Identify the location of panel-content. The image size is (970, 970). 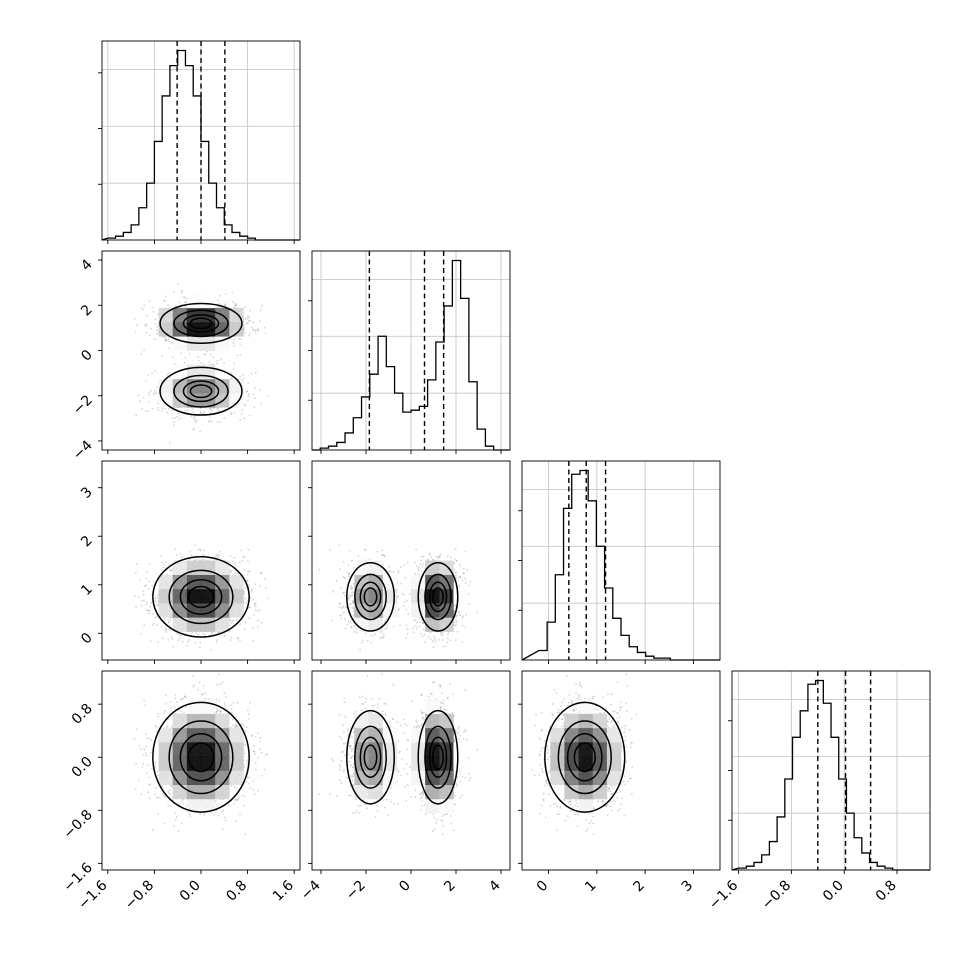
(201, 754).